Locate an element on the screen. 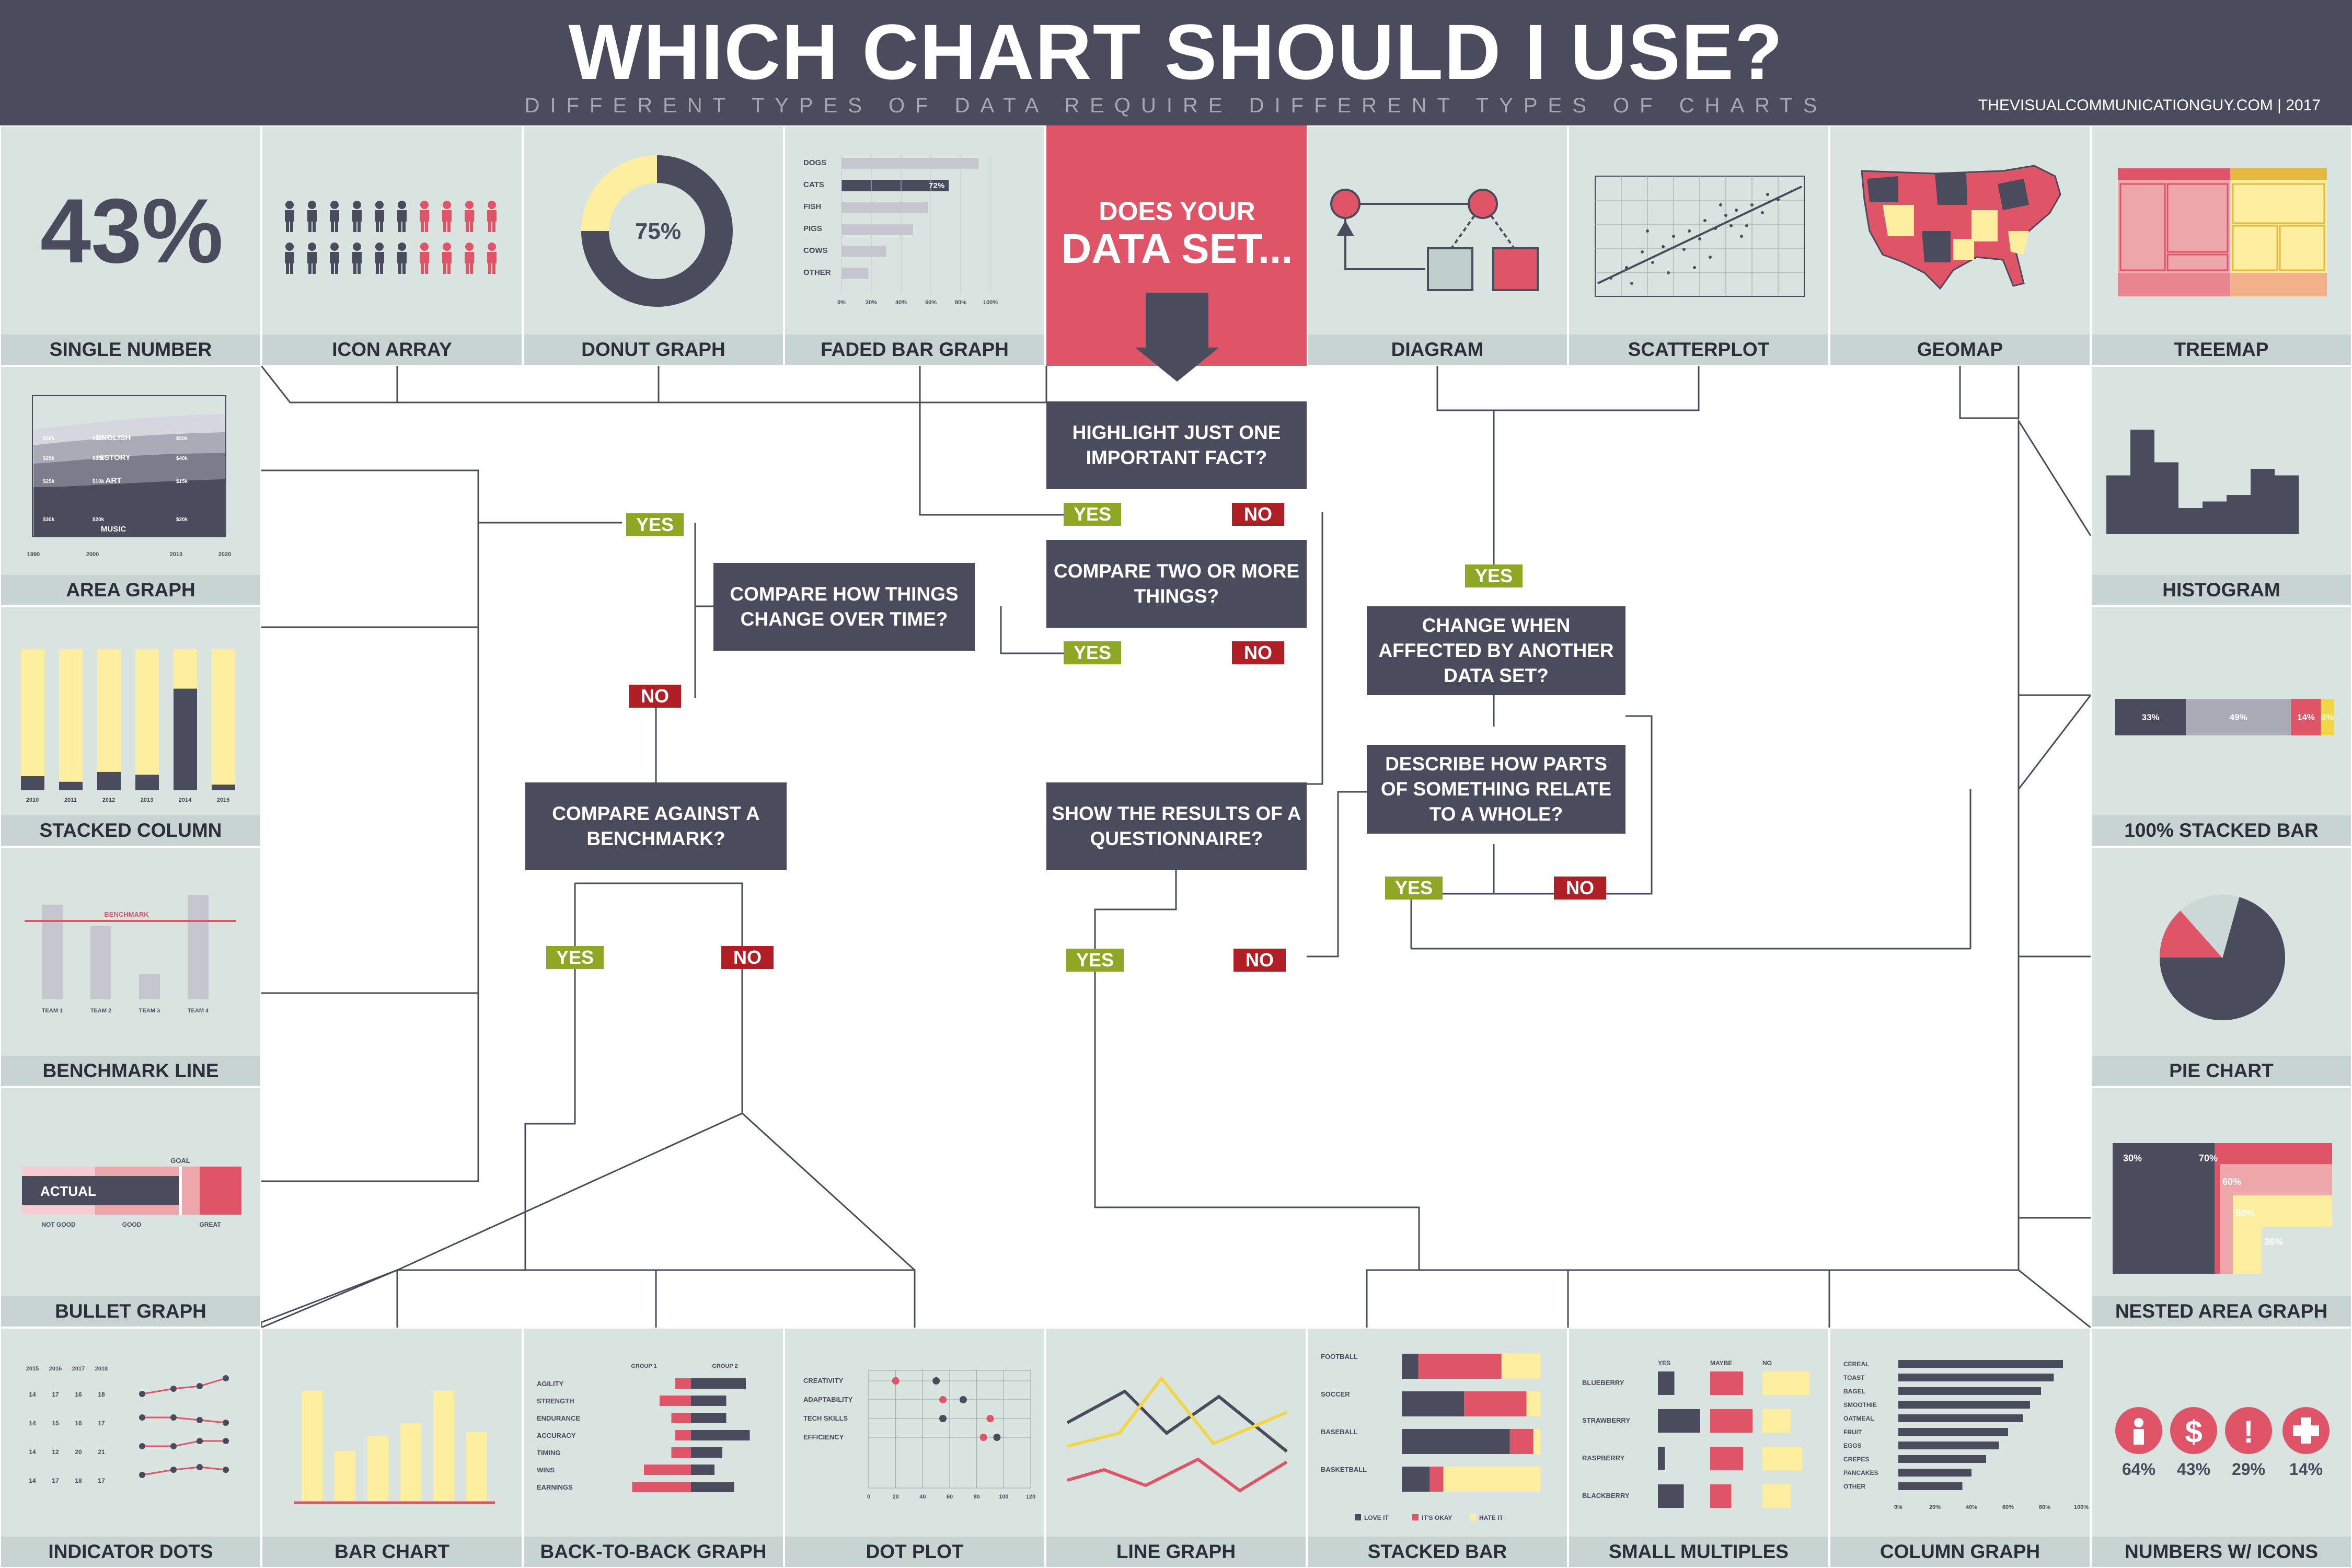 Image resolution: width=2352 pixels, height=1568 pixels. year-label: 2016 is located at coordinates (55, 1369).